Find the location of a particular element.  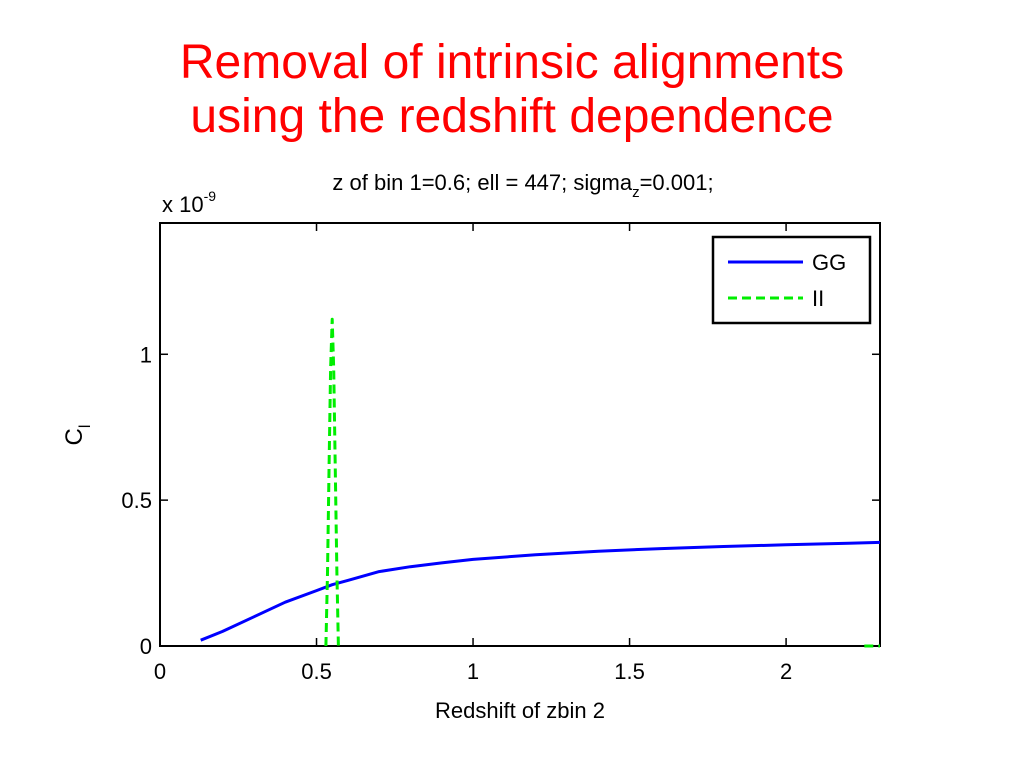

x-tick-label: 2 is located at coordinates (786, 671).